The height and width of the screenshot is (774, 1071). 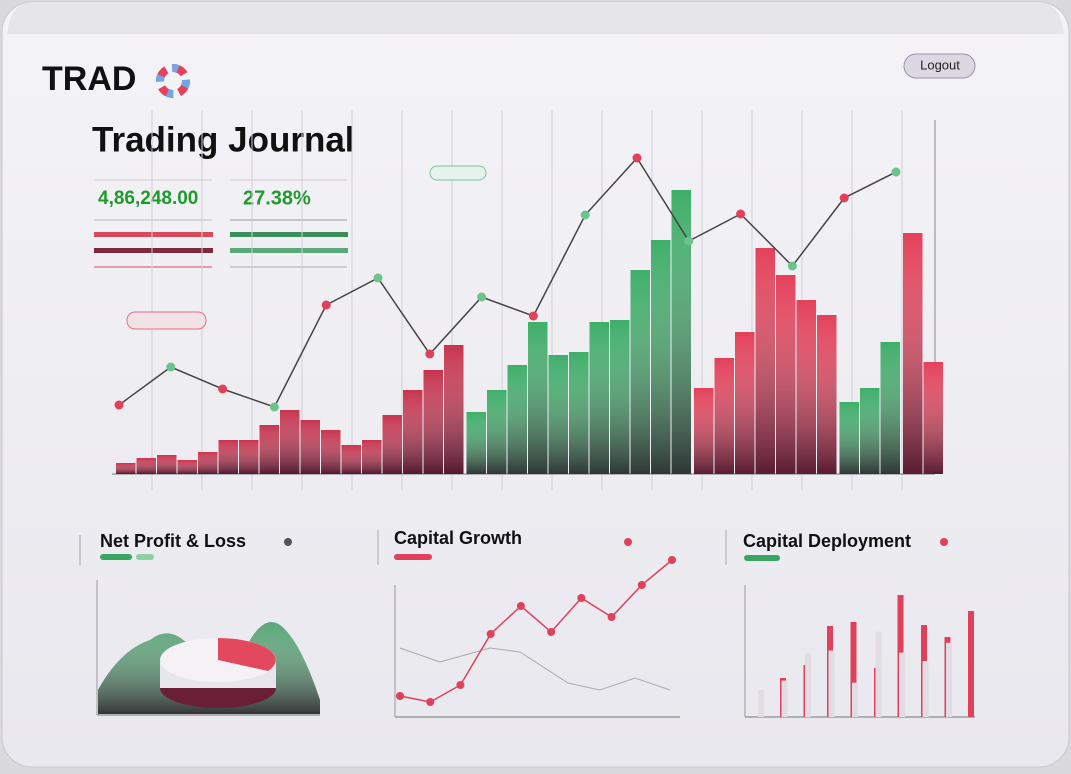 I want to click on return: 27.38%, so click(x=277, y=198).